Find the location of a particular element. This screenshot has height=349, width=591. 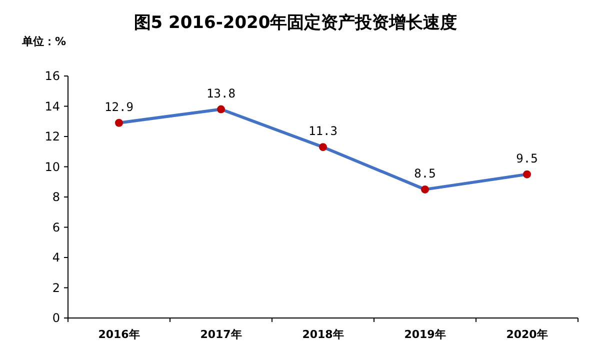

data-label: 12.9 is located at coordinates (119, 107).